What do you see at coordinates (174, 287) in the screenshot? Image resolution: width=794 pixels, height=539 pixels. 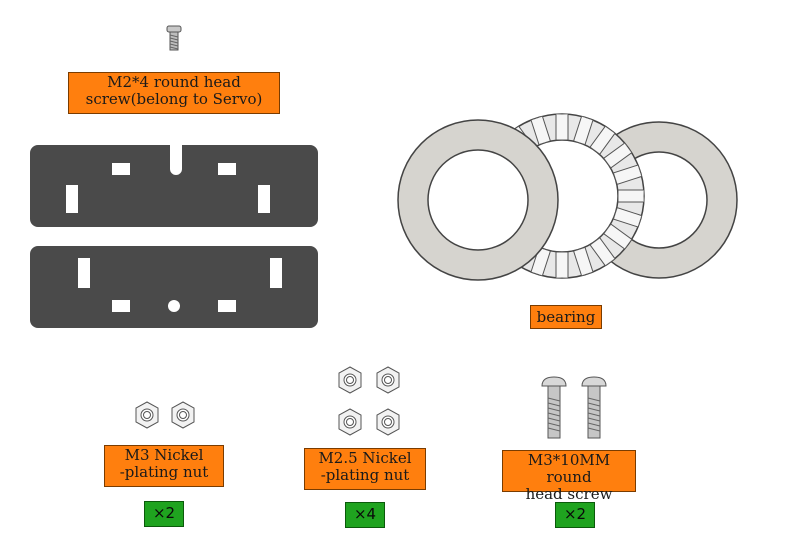 I see `bottom-plate` at bounding box center [174, 287].